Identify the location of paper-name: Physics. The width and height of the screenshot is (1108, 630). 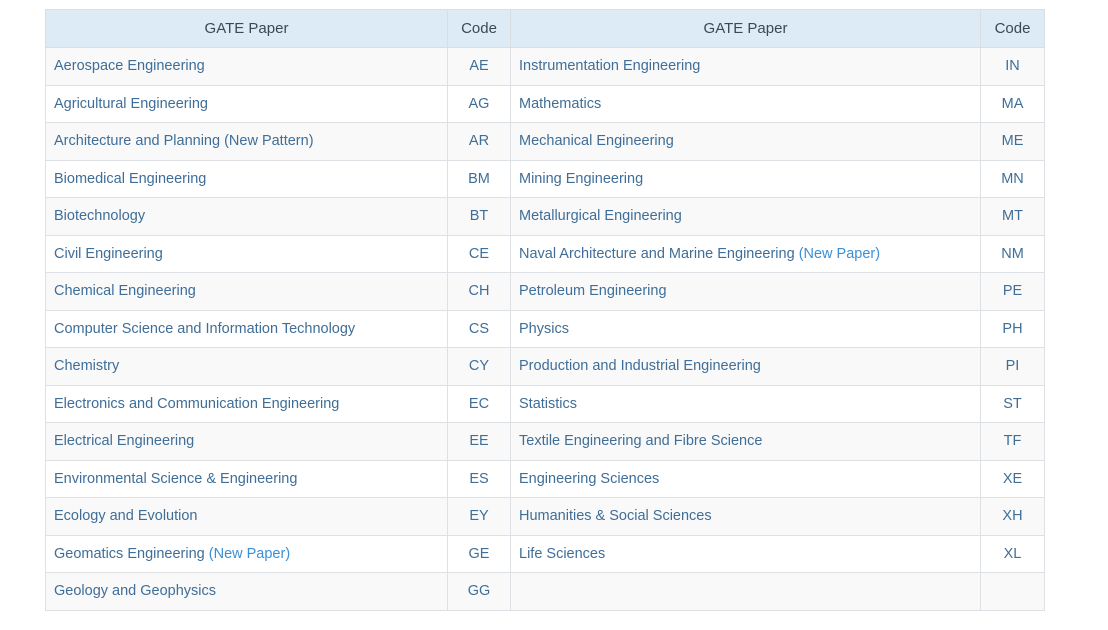
(544, 328).